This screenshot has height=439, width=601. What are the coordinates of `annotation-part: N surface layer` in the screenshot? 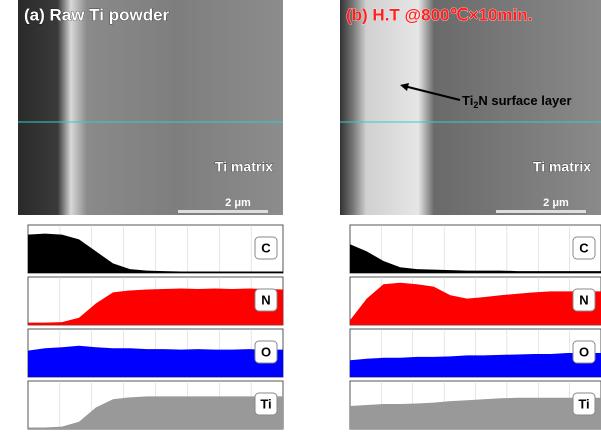 It's located at (524, 100).